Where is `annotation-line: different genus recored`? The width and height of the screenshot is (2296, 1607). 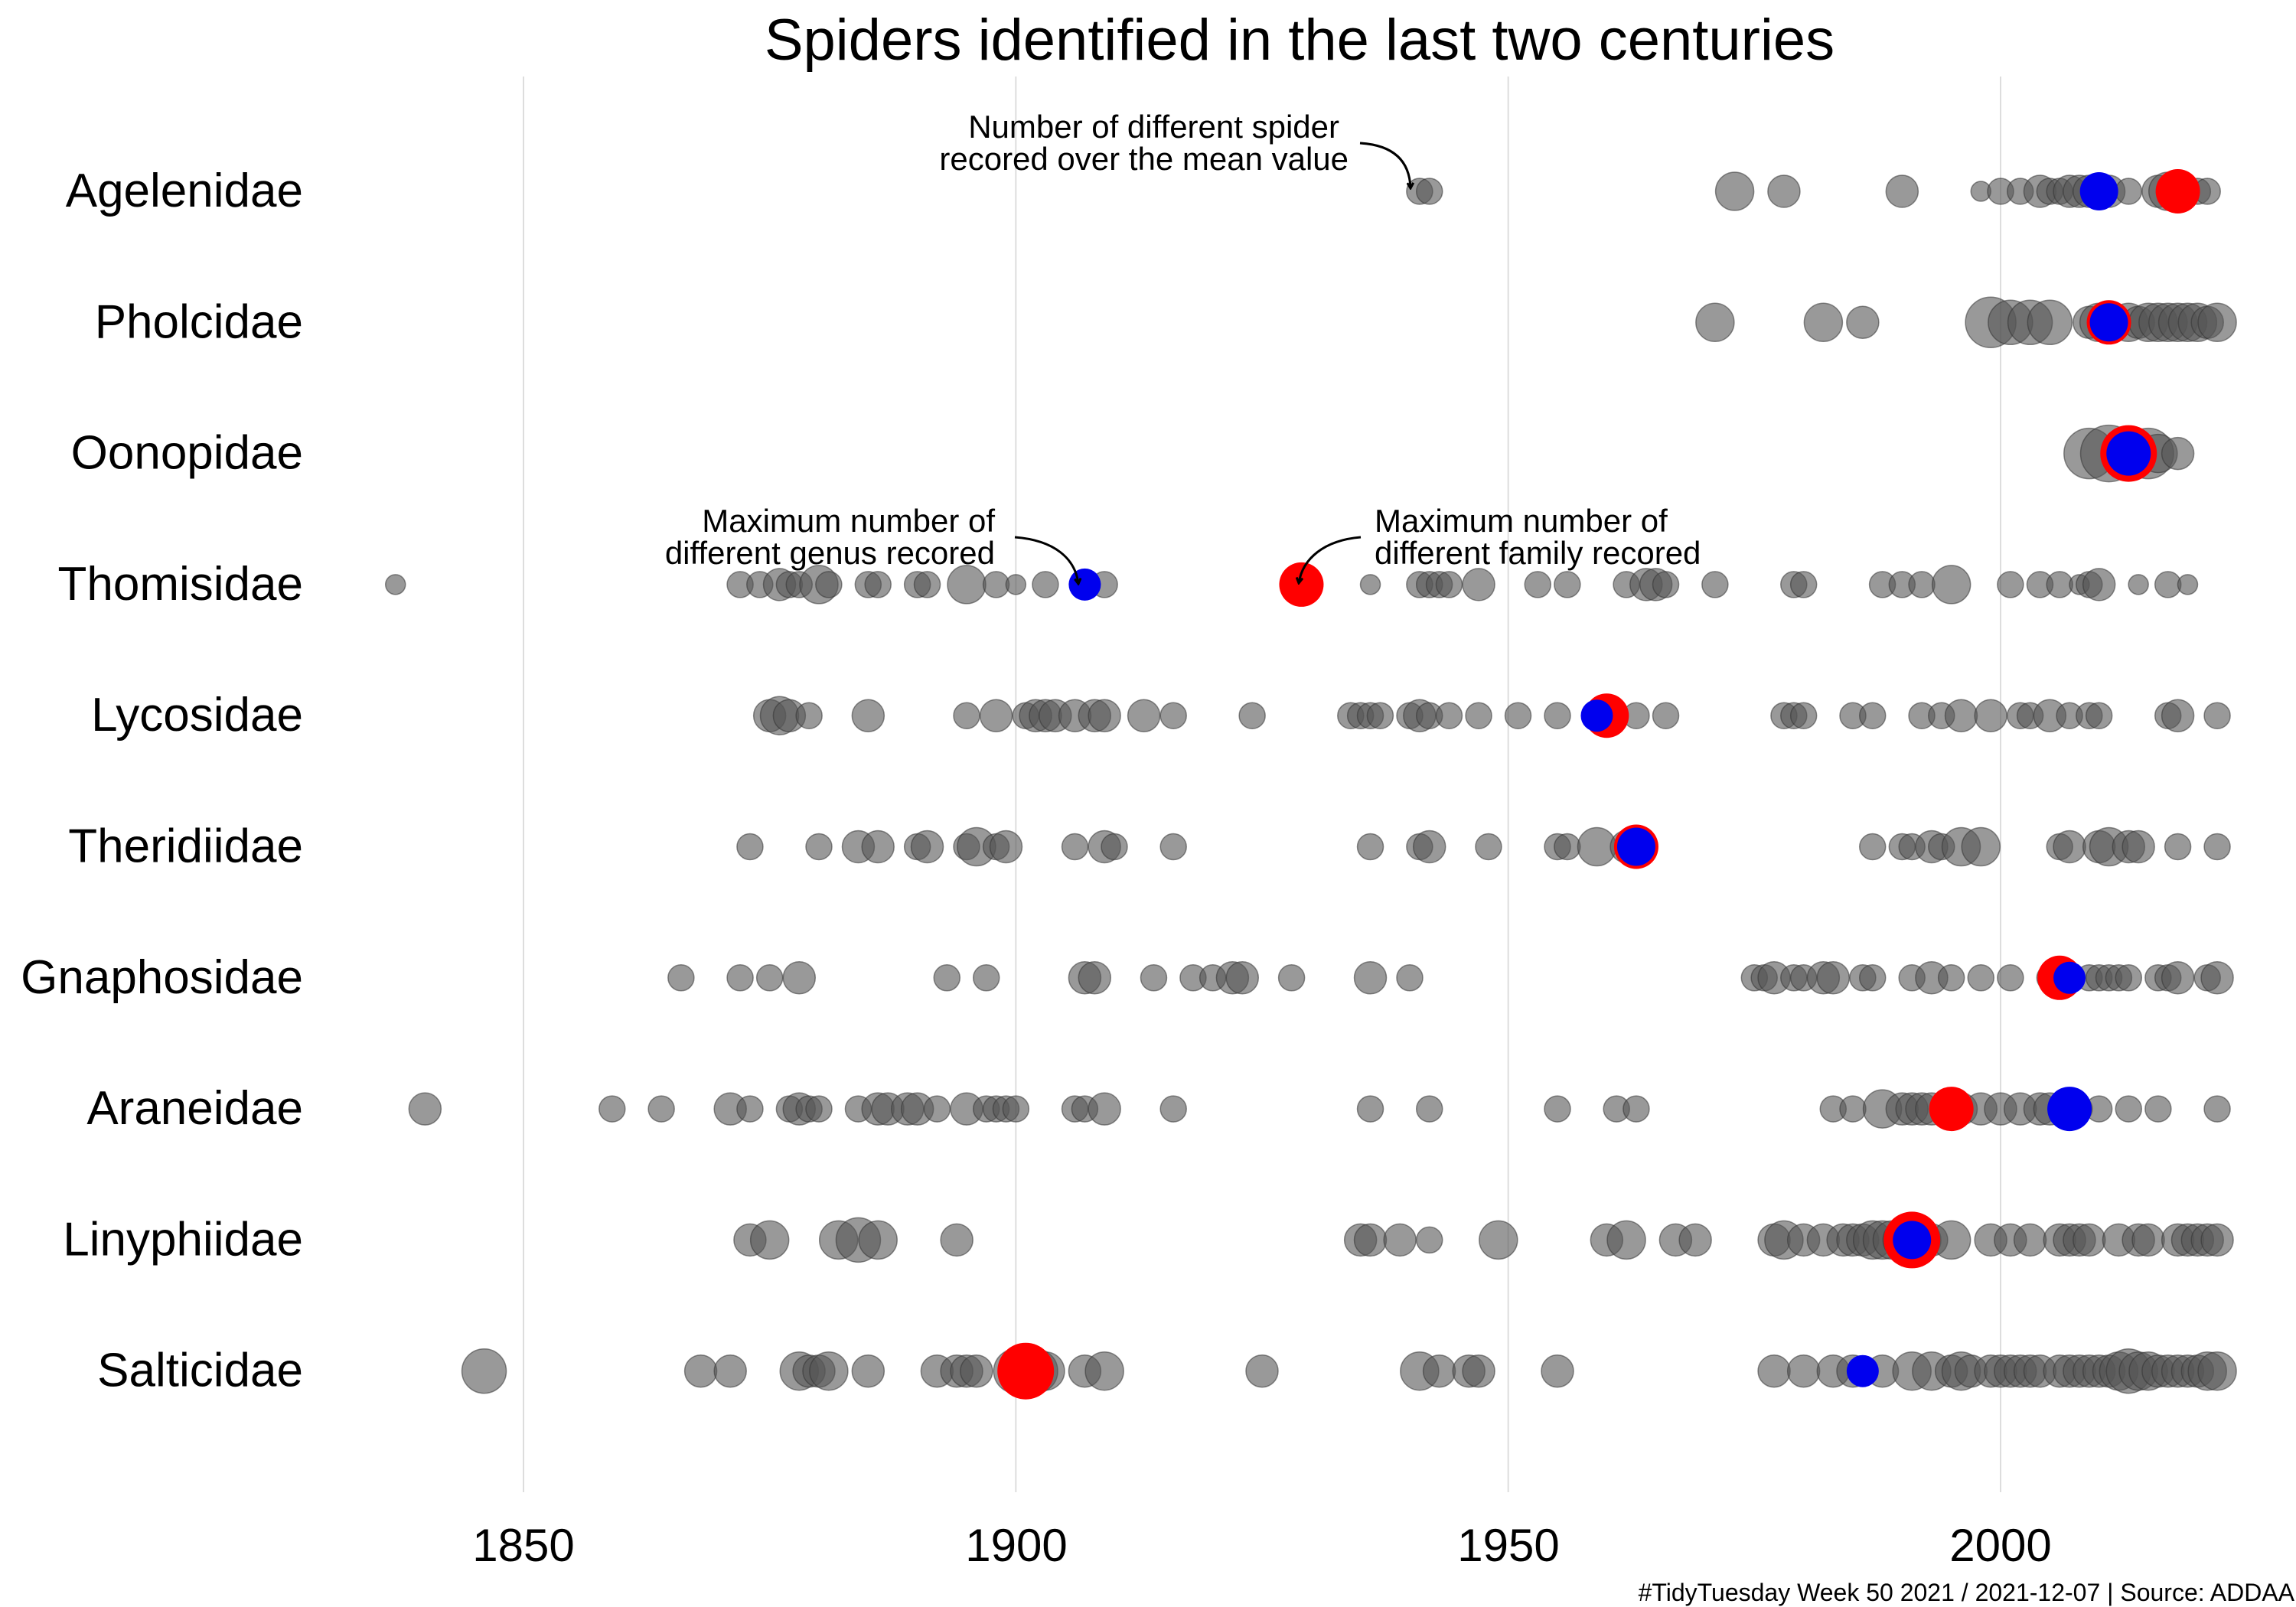 annotation-line: different genus recored is located at coordinates (830, 553).